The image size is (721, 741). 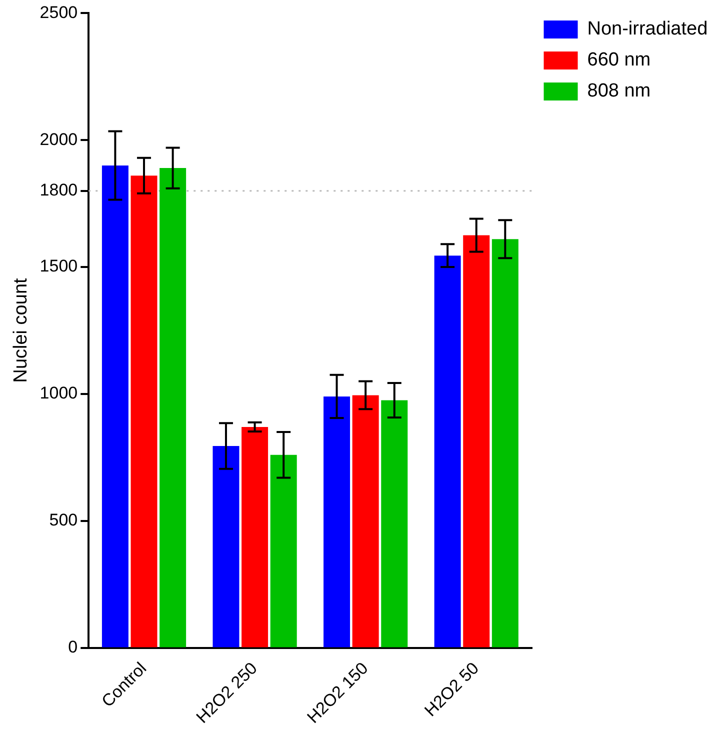 I want to click on y-tick-label: 1000, so click(x=59, y=393).